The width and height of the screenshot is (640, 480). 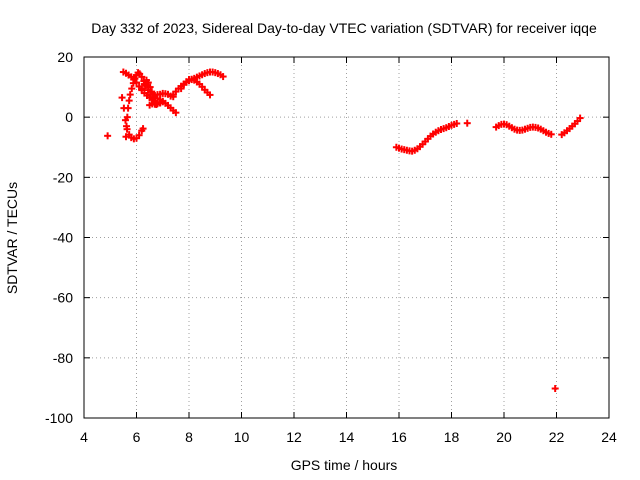 What do you see at coordinates (504, 437) in the screenshot?
I see `x-tick-label: 20` at bounding box center [504, 437].